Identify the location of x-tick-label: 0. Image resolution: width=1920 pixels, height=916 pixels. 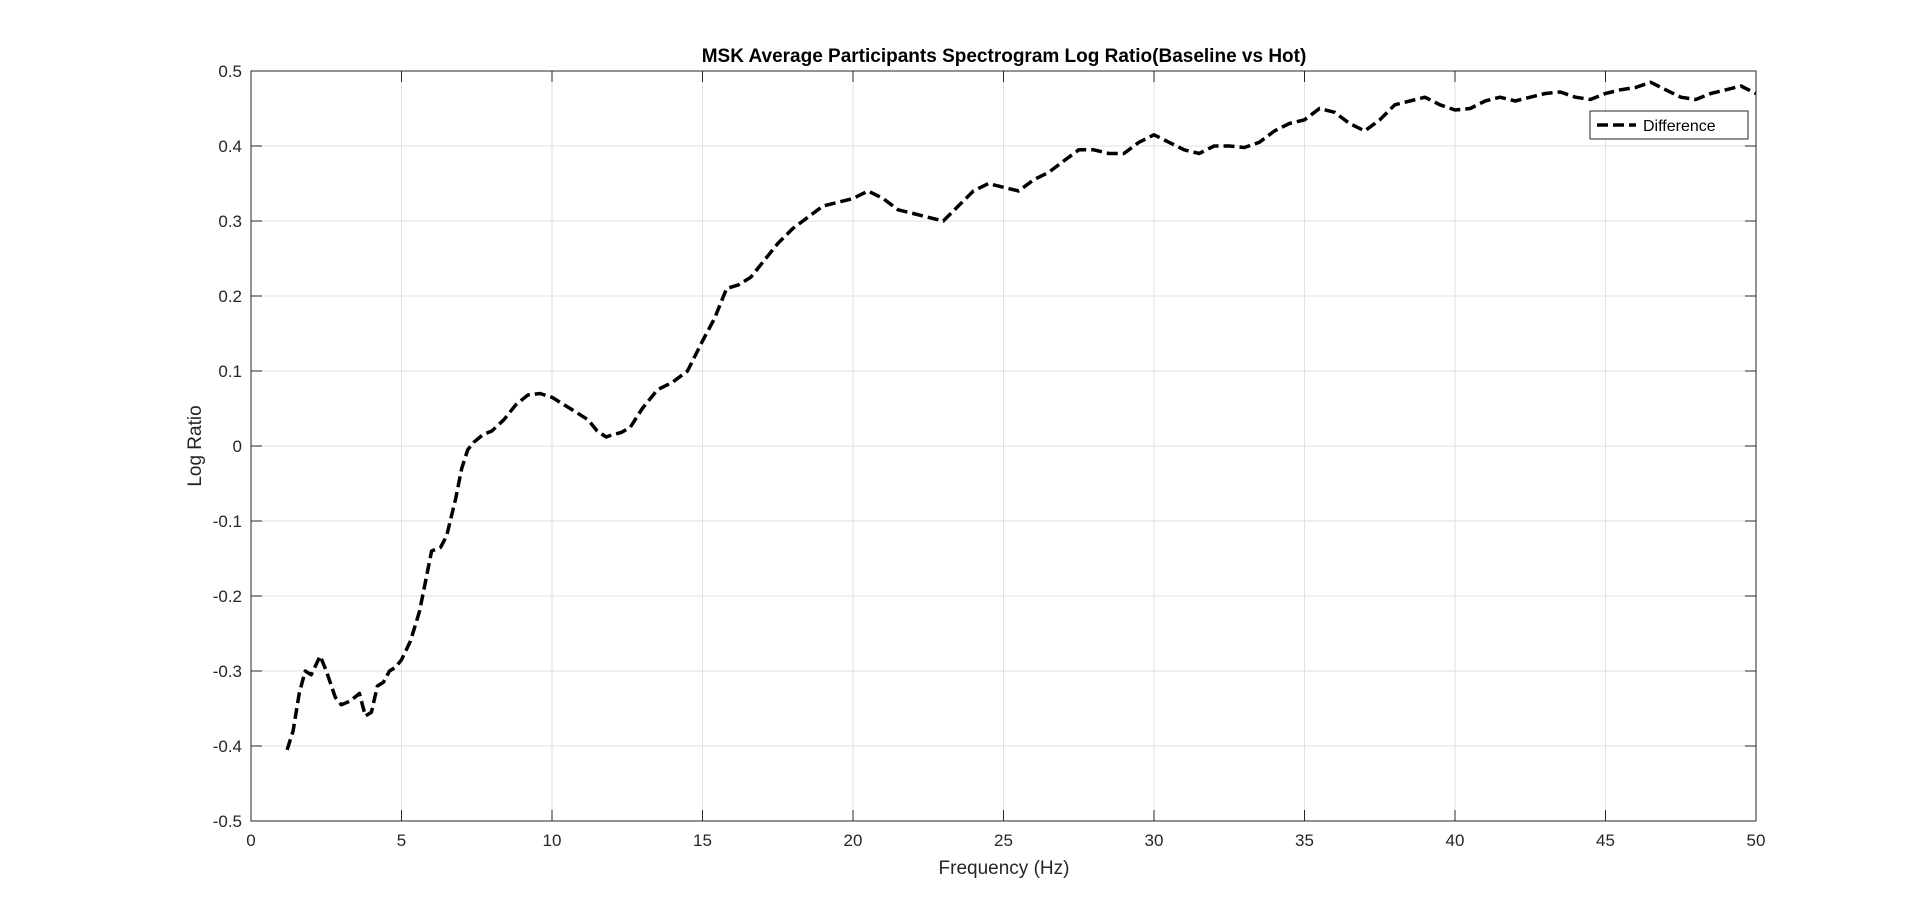
(250, 840).